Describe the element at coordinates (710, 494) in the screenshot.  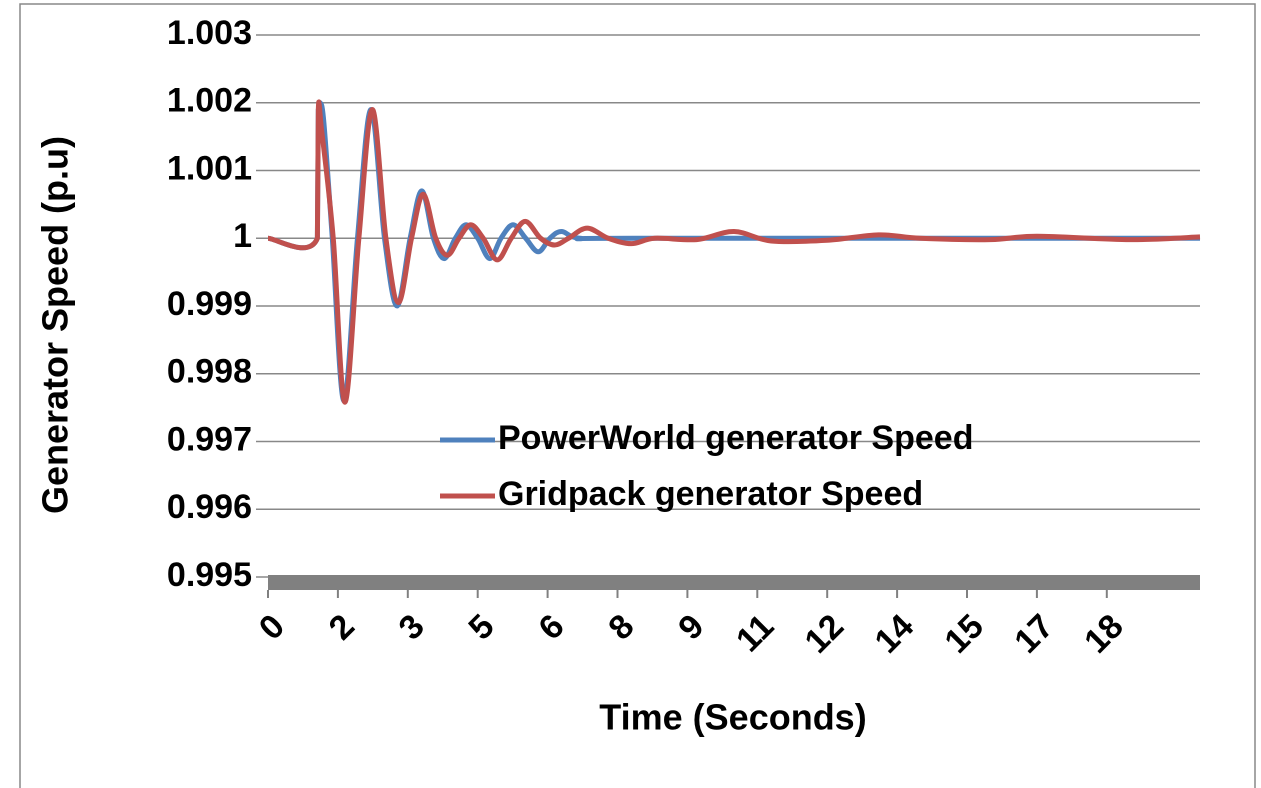
I see `legend-label: Gridpack generator Speed` at that location.